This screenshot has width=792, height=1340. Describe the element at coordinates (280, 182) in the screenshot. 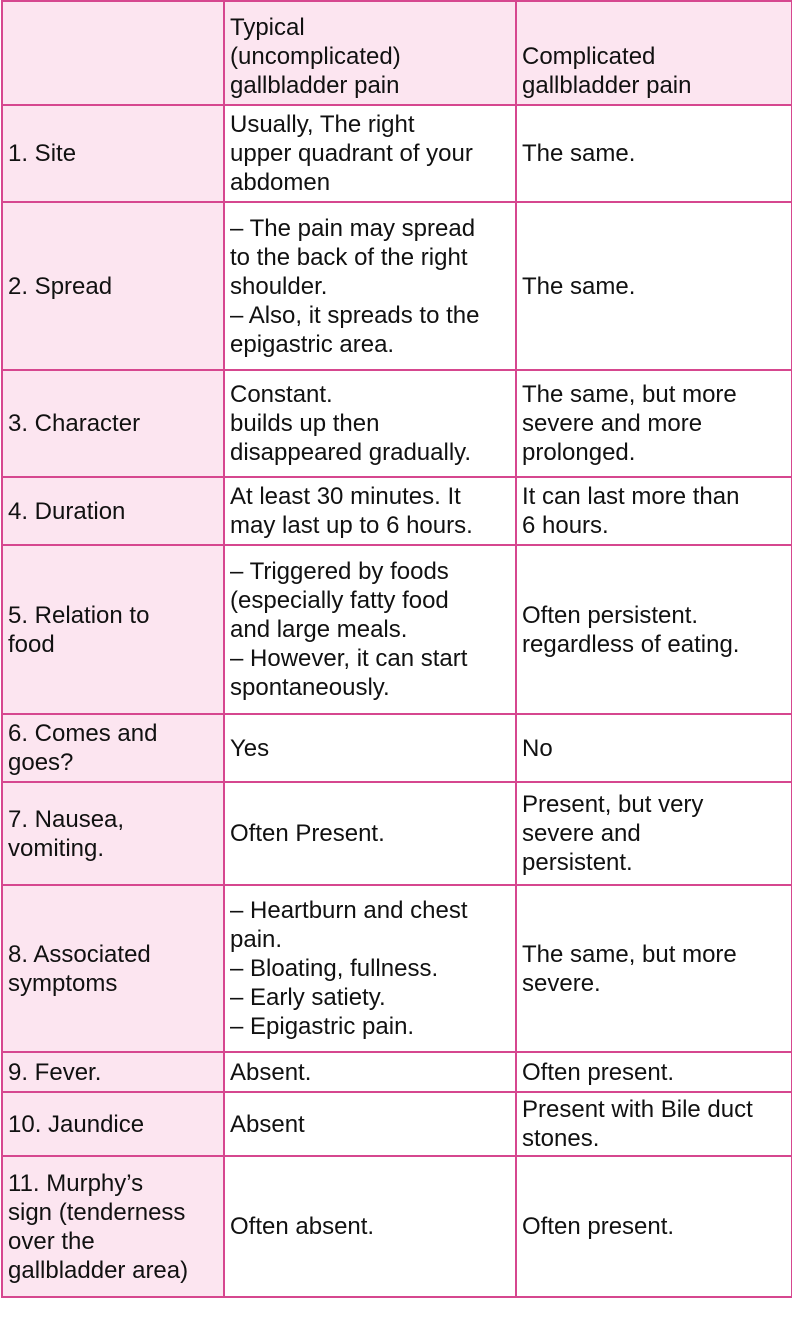

I see `cell-text-line: abdomen` at that location.